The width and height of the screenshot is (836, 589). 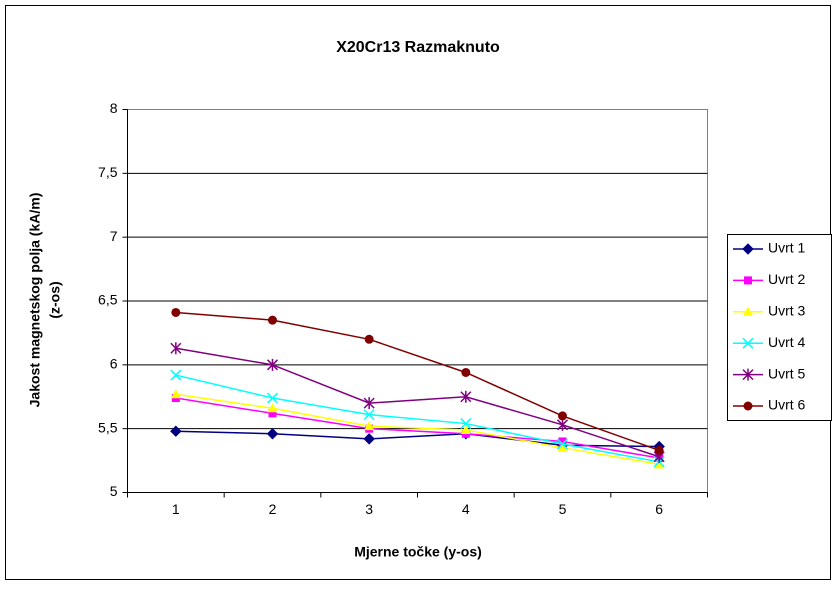 What do you see at coordinates (466, 509) in the screenshot?
I see `x-tick-label: 4` at bounding box center [466, 509].